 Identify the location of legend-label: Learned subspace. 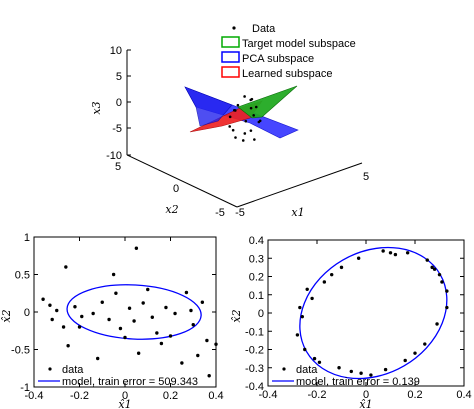
(287, 74).